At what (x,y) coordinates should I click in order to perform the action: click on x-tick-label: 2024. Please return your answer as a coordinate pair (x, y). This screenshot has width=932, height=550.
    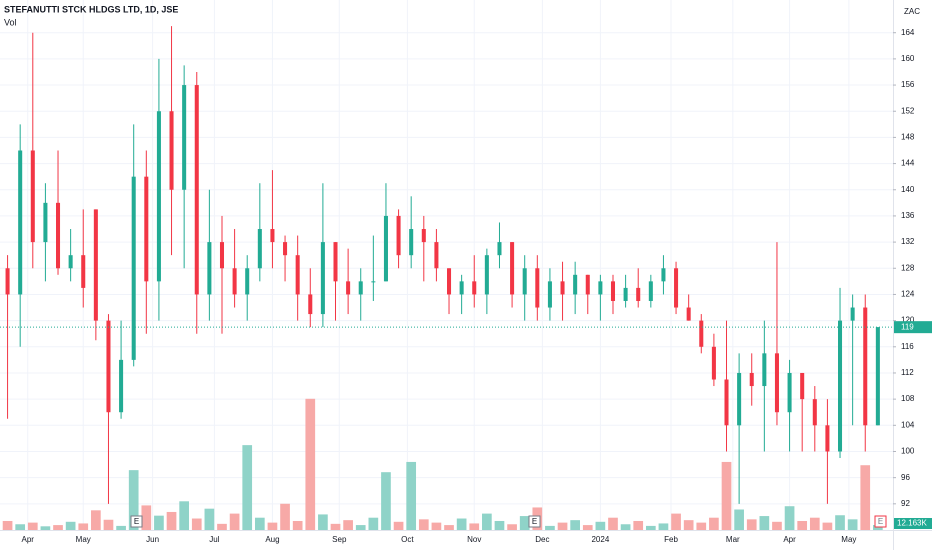
    Looking at the image, I should click on (600, 539).